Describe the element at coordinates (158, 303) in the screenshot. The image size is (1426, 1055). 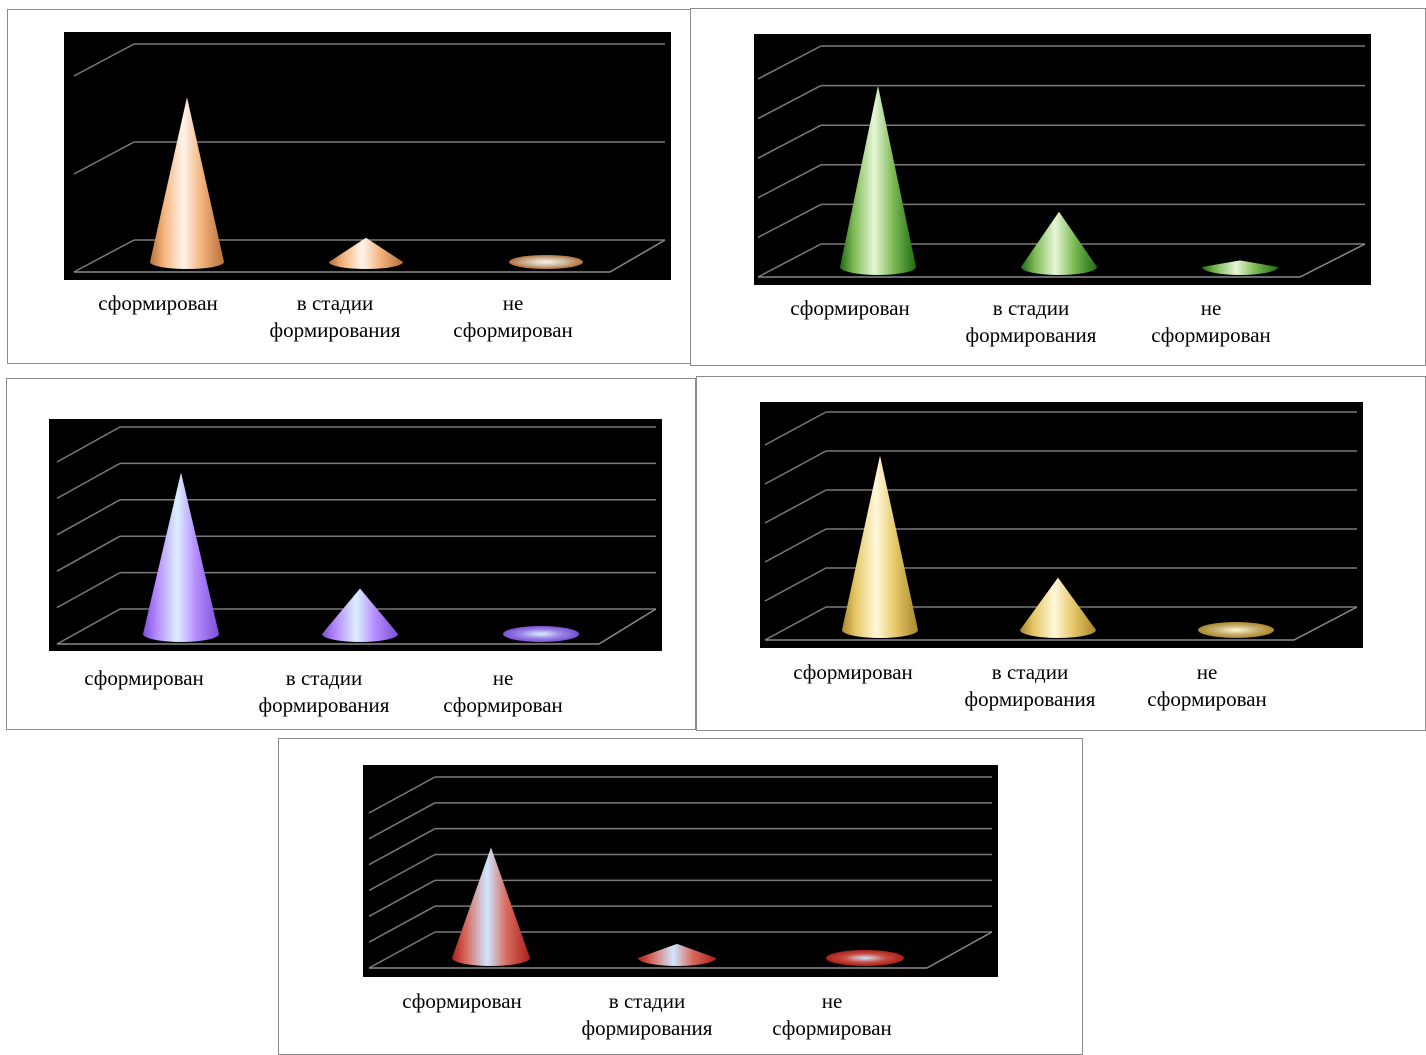
I see `chart-1-tick-label-1: сформирован` at that location.